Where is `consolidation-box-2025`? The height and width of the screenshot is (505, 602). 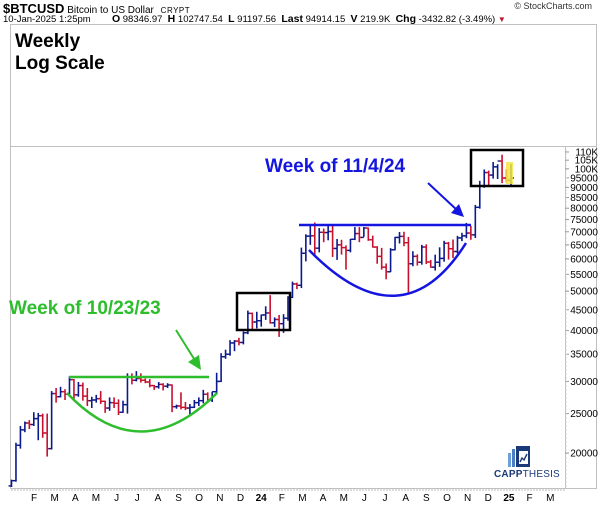 consolidation-box-2025 is located at coordinates (497, 168).